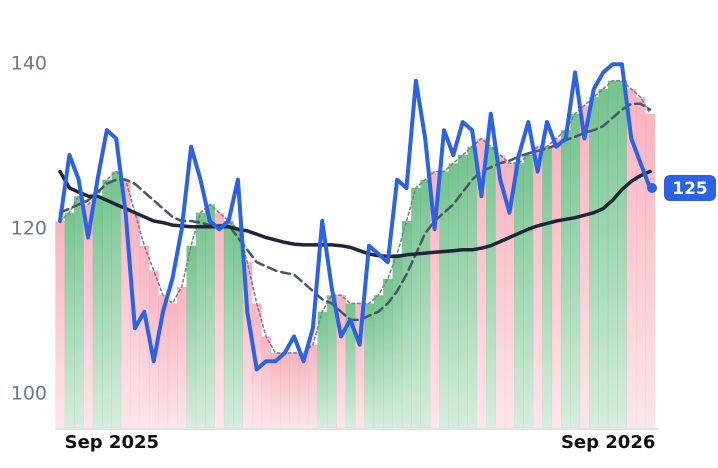 This screenshot has height=468, width=718. What do you see at coordinates (29, 394) in the screenshot?
I see `y-tick-label: 100` at bounding box center [29, 394].